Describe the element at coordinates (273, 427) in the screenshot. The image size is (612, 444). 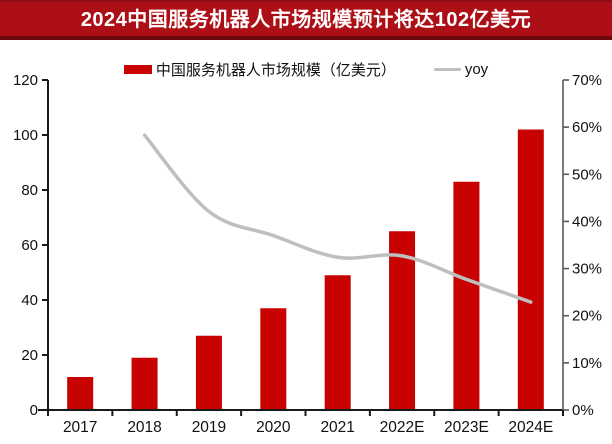
I see `x-label-2020: 2020` at that location.